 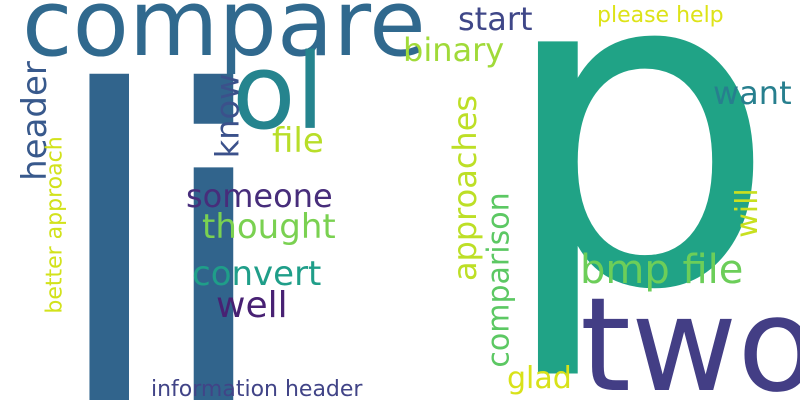 I want to click on word-want: want, so click(x=752, y=93).